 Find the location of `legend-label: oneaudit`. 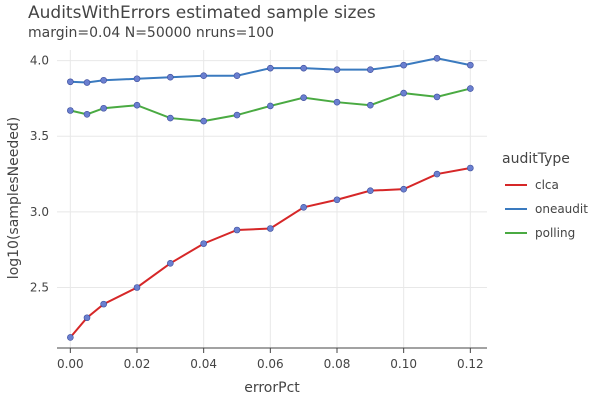

legend-label: oneaudit is located at coordinates (561, 209).